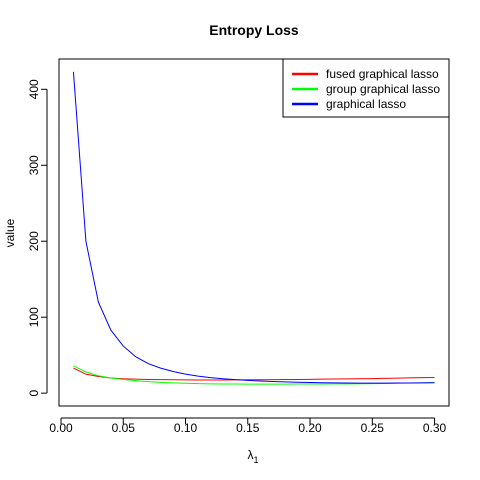 Image resolution: width=480 pixels, height=480 pixels. What do you see at coordinates (34, 393) in the screenshot?
I see `y-tick-label: 0` at bounding box center [34, 393].